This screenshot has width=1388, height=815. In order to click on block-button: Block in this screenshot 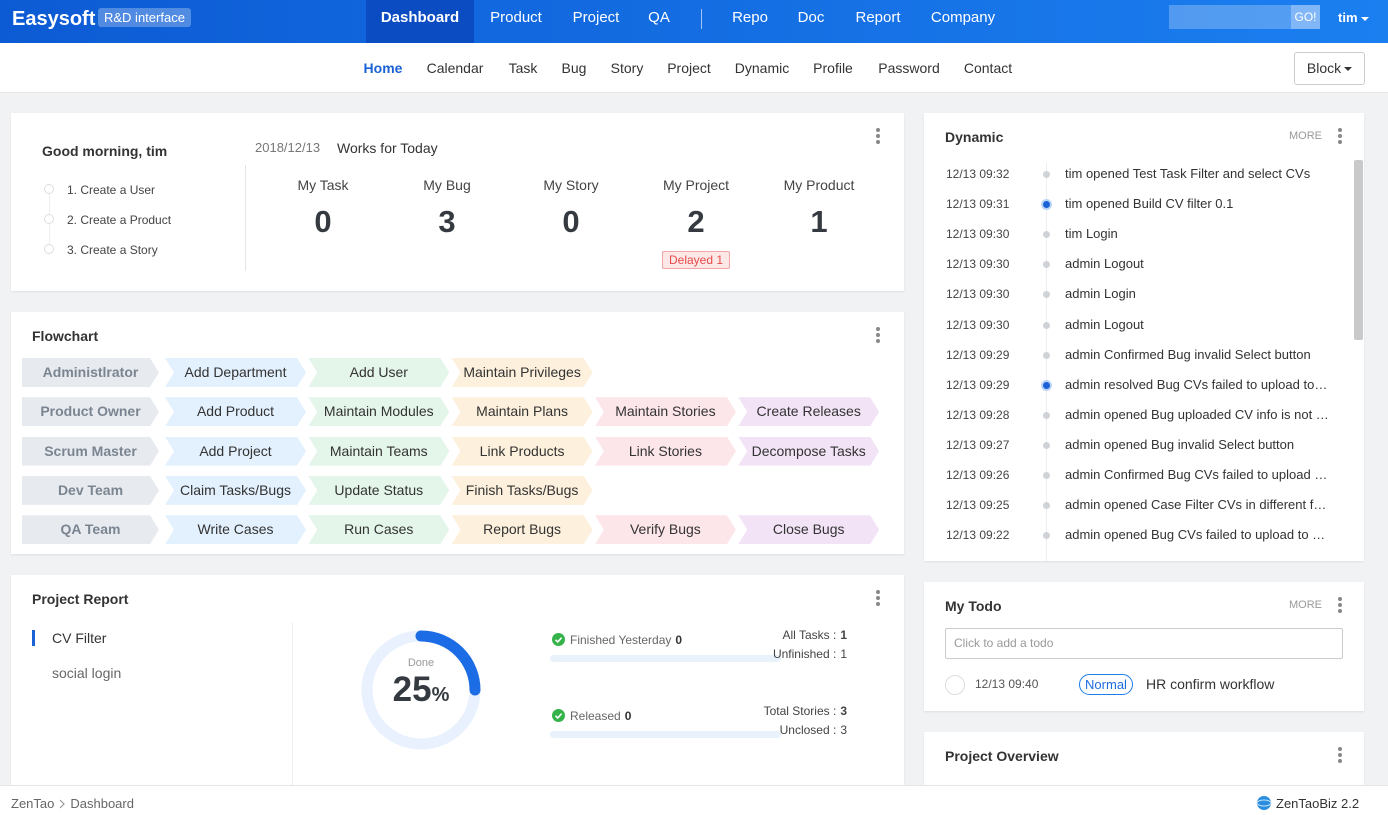, I will do `click(1329, 68)`.